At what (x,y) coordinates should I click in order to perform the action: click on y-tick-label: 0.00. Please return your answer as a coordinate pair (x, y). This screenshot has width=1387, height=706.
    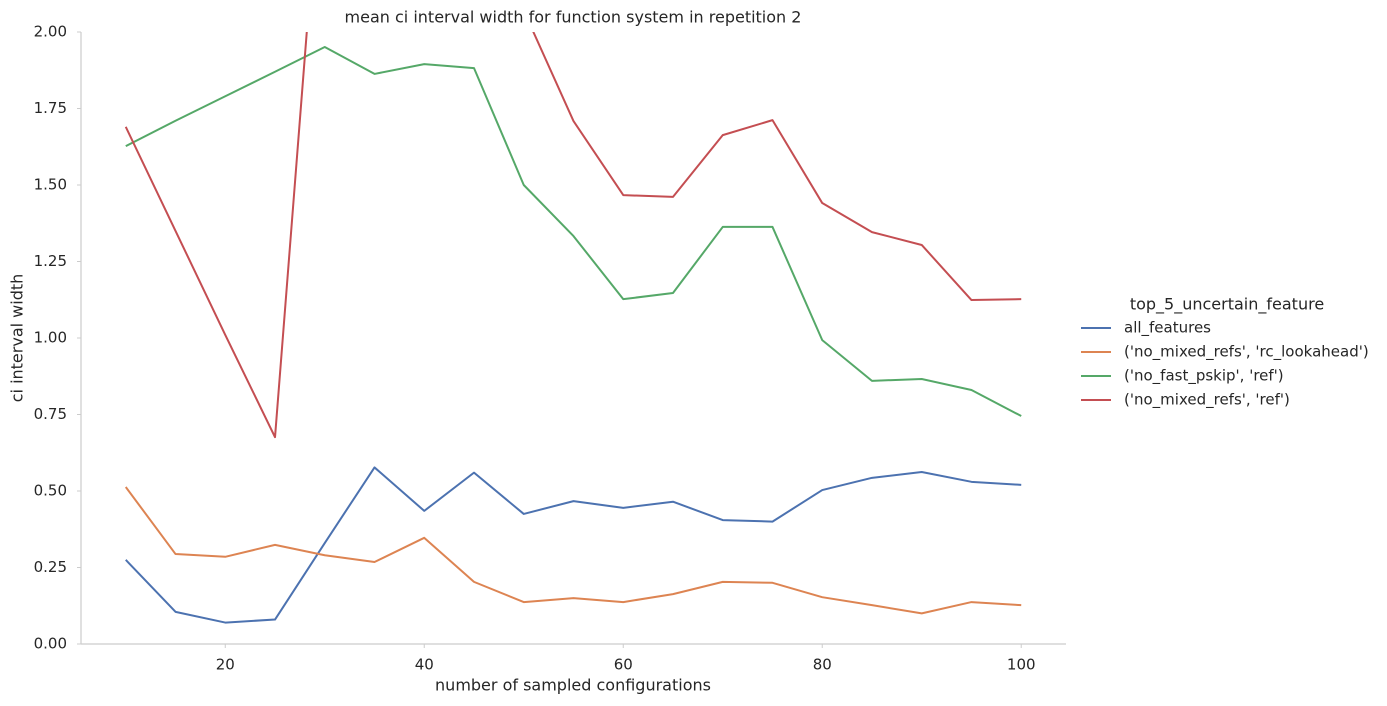
    Looking at the image, I should click on (50, 644).